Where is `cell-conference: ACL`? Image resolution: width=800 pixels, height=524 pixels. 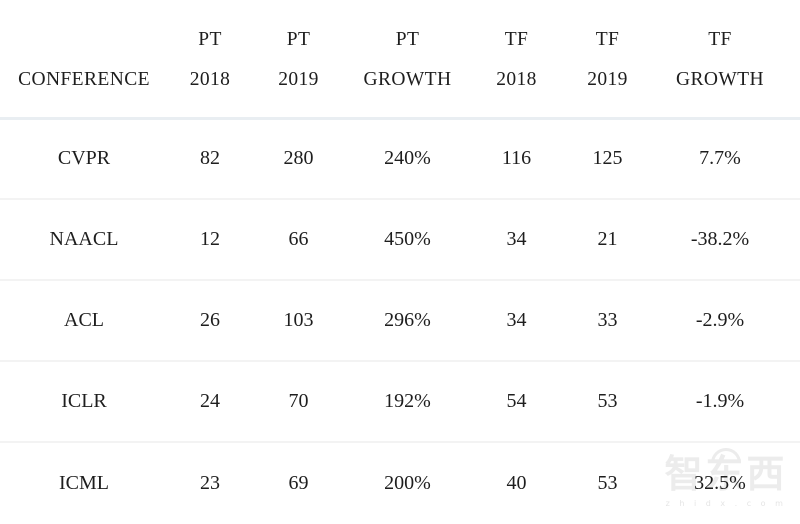
cell-conference: ACL is located at coordinates (84, 321).